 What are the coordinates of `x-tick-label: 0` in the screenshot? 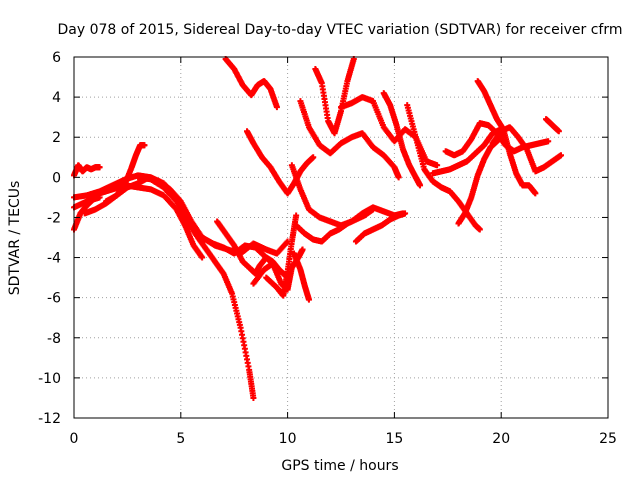 It's located at (74, 439).